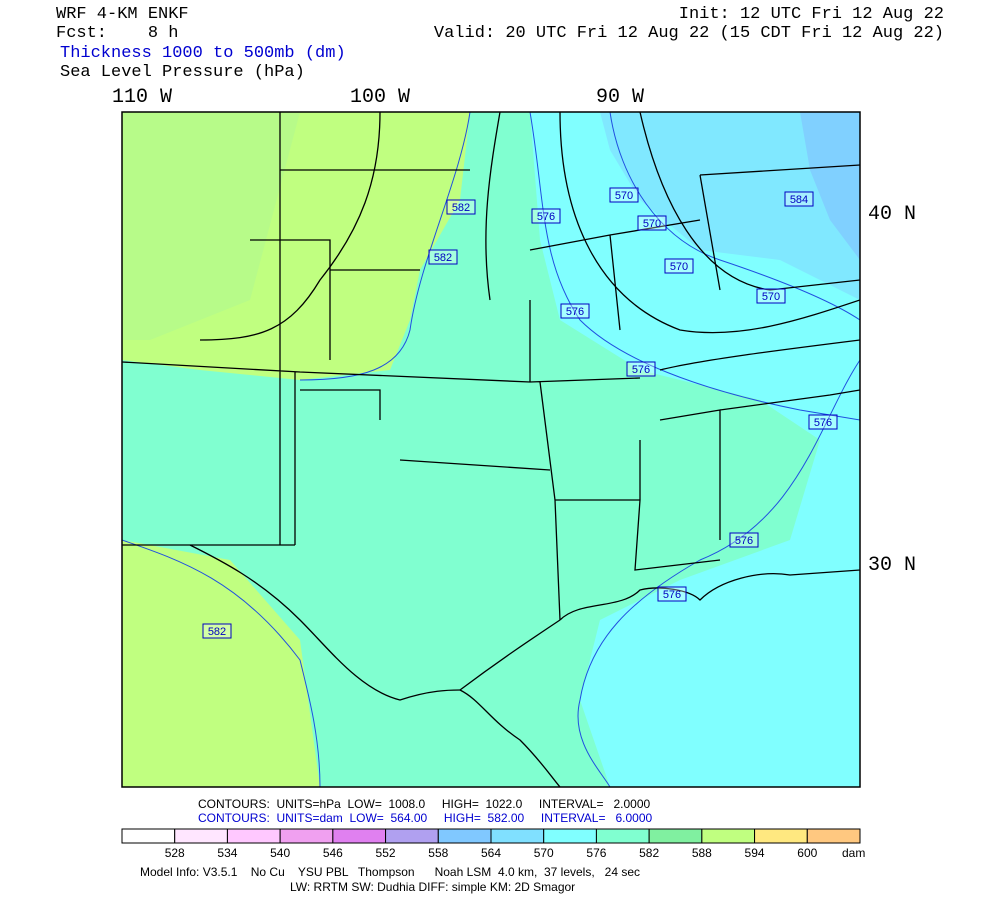 The width and height of the screenshot is (1000, 900). What do you see at coordinates (182, 72) in the screenshot?
I see `field2: Sea Level Pressure (hPa)` at bounding box center [182, 72].